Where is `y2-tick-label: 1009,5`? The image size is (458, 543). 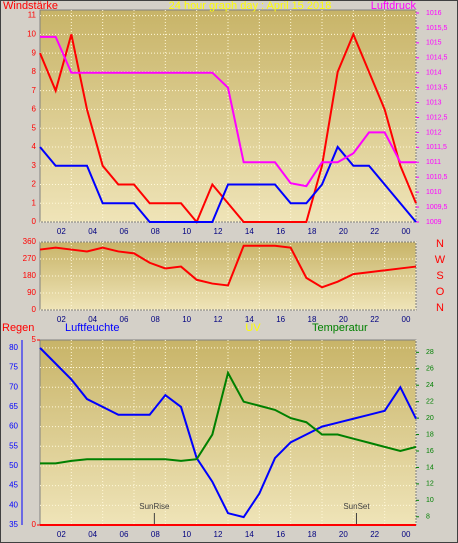
y2-tick-label: 1009,5 is located at coordinates (437, 207).